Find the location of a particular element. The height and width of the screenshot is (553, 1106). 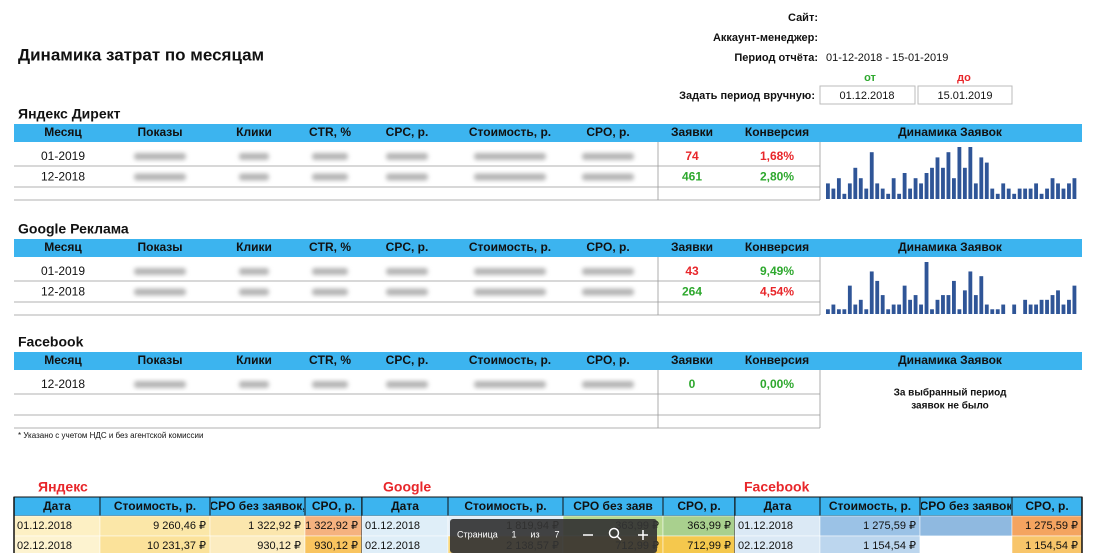

search-icon is located at coordinates (614, 533).